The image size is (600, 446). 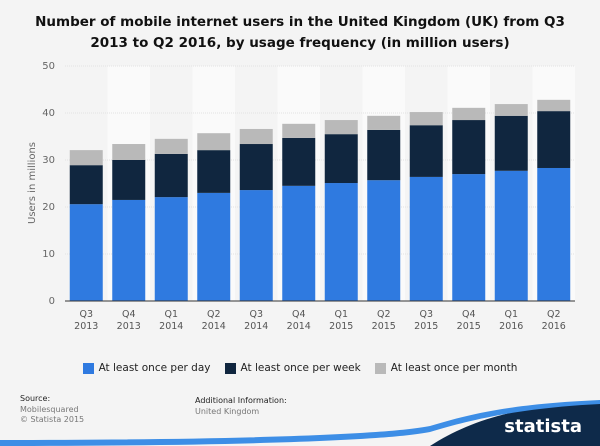 What do you see at coordinates (52, 301) in the screenshot?
I see `y-tick-label: 0` at bounding box center [52, 301].